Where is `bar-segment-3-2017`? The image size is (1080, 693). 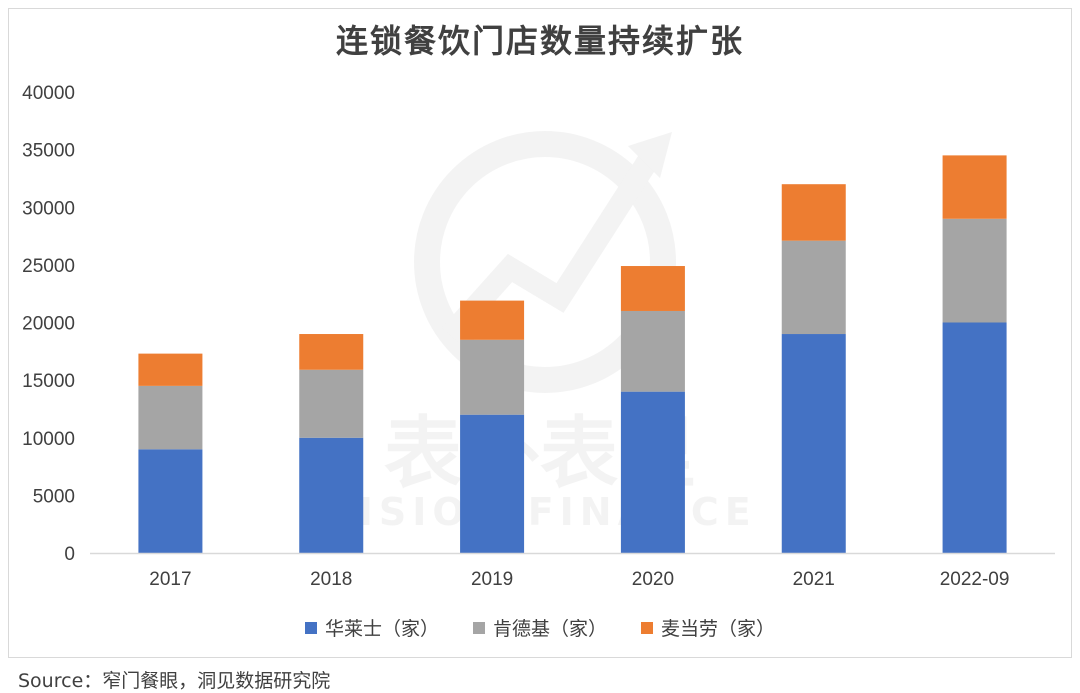 bar-segment-3-2017 is located at coordinates (170, 369).